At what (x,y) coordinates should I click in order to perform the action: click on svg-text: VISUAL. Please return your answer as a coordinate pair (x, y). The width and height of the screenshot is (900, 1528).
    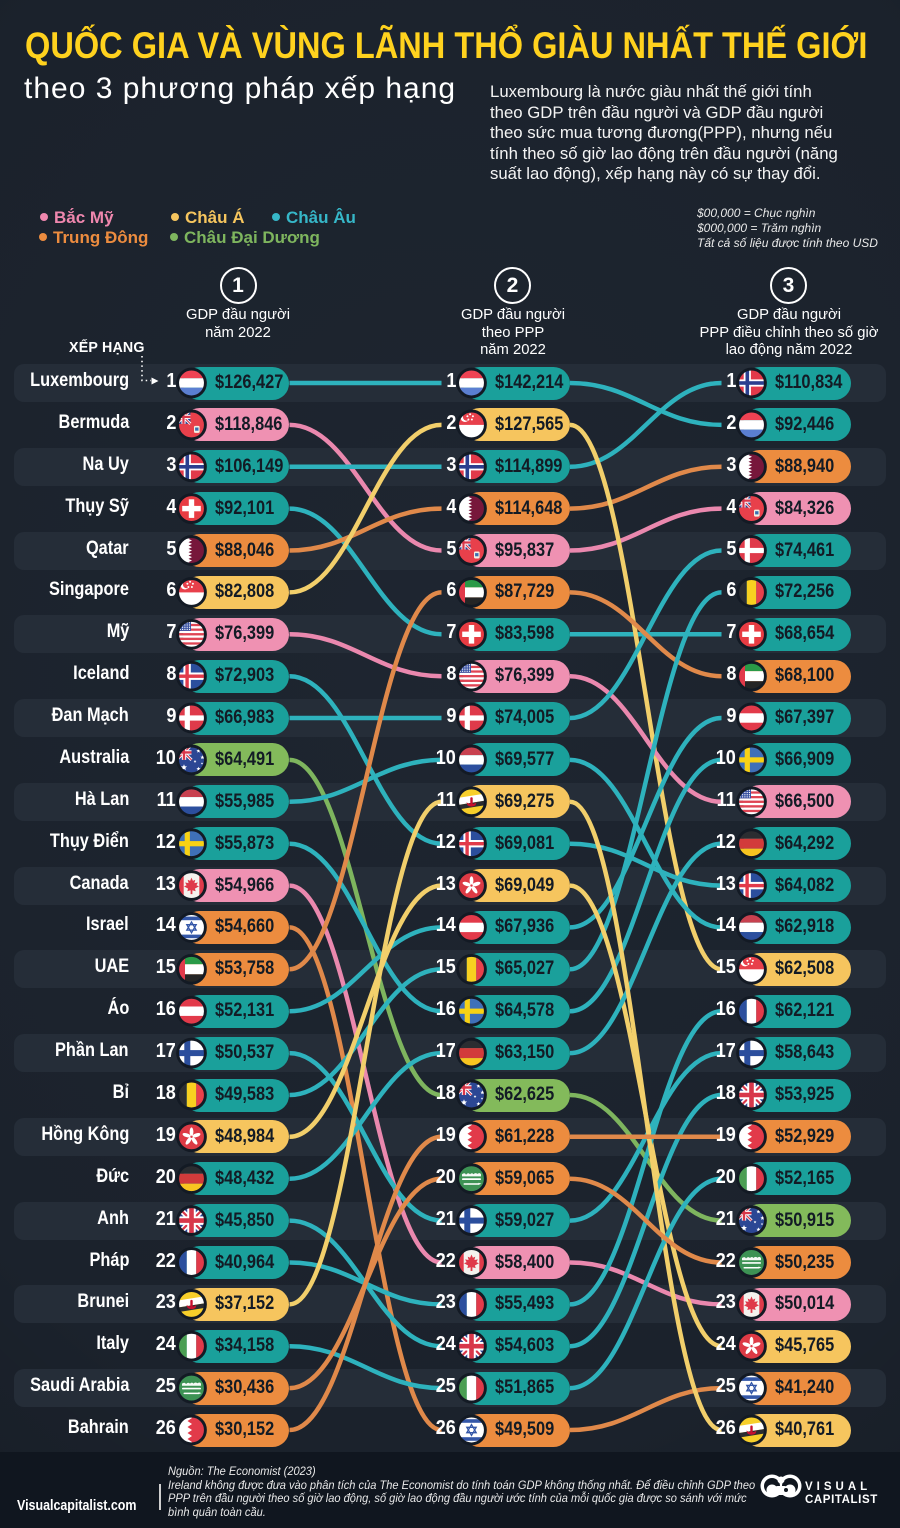
    Looking at the image, I should click on (838, 1487).